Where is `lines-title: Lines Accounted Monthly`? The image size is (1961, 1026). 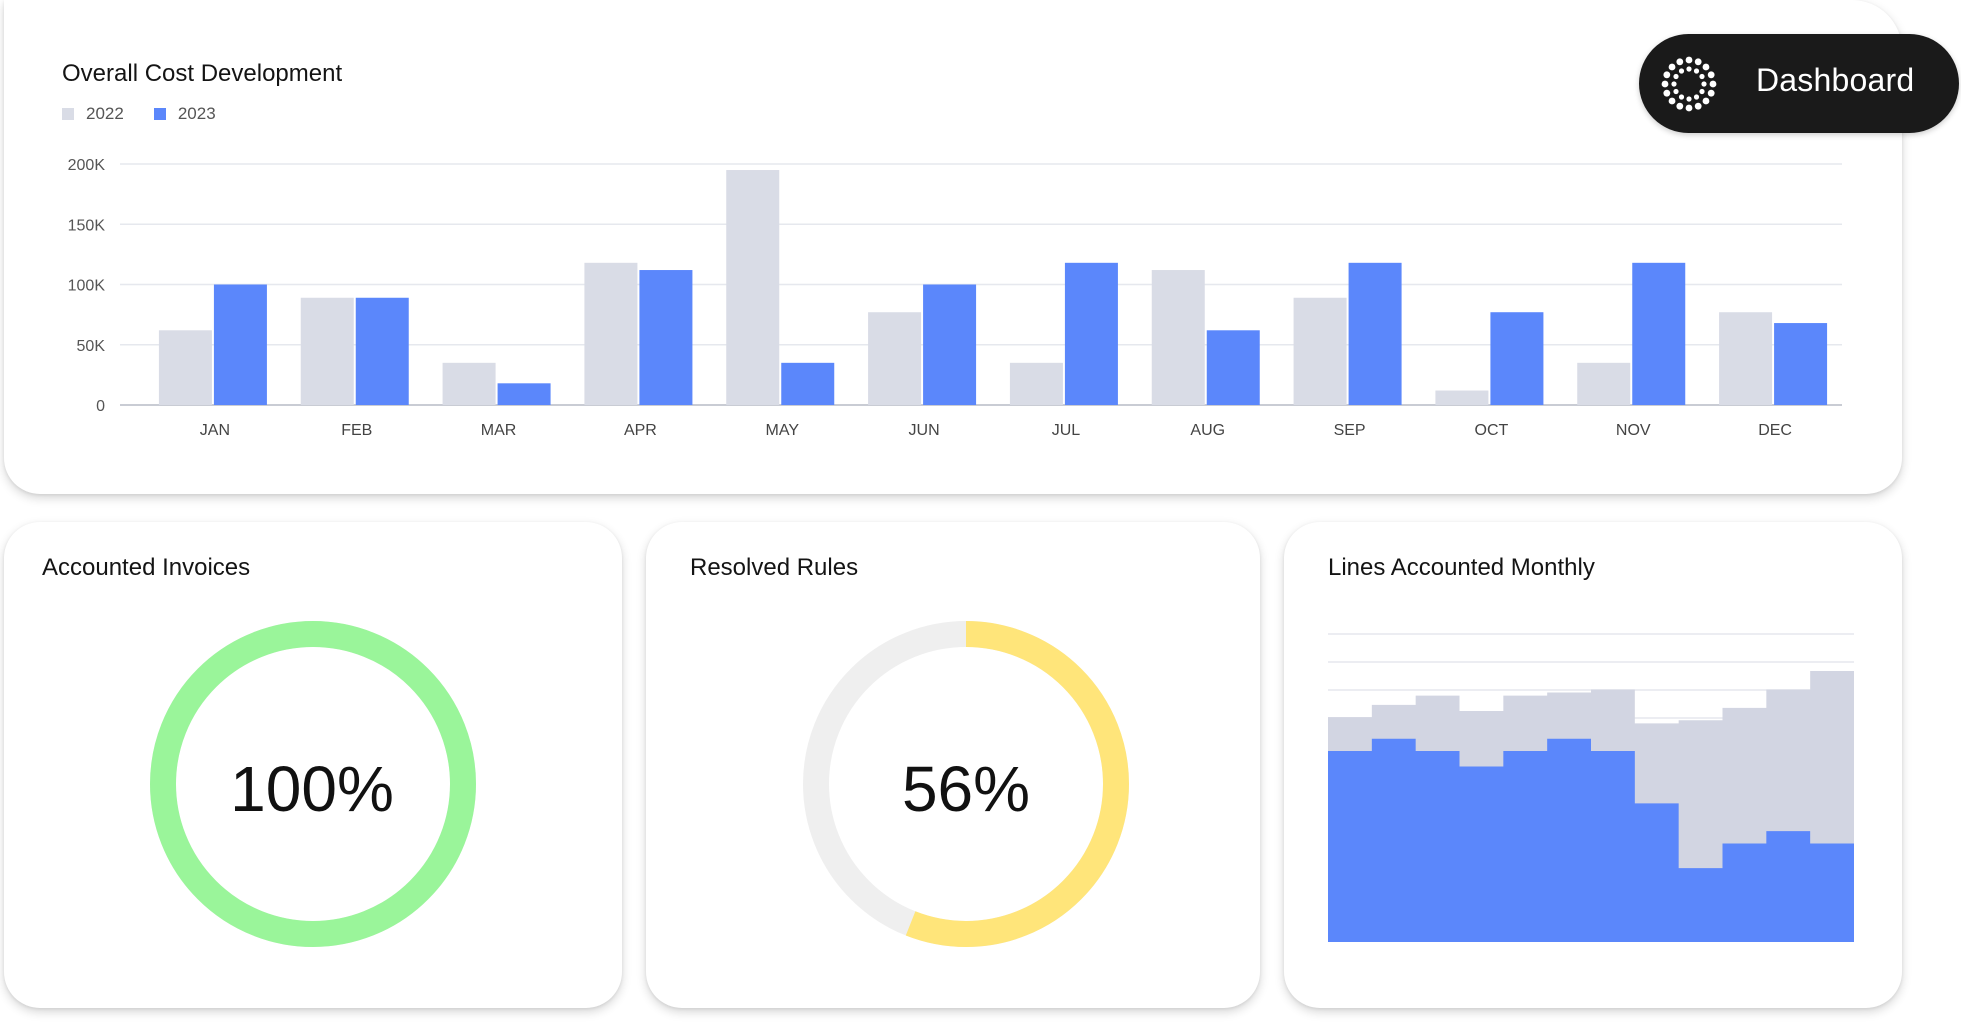 lines-title: Lines Accounted Monthly is located at coordinates (1461, 567).